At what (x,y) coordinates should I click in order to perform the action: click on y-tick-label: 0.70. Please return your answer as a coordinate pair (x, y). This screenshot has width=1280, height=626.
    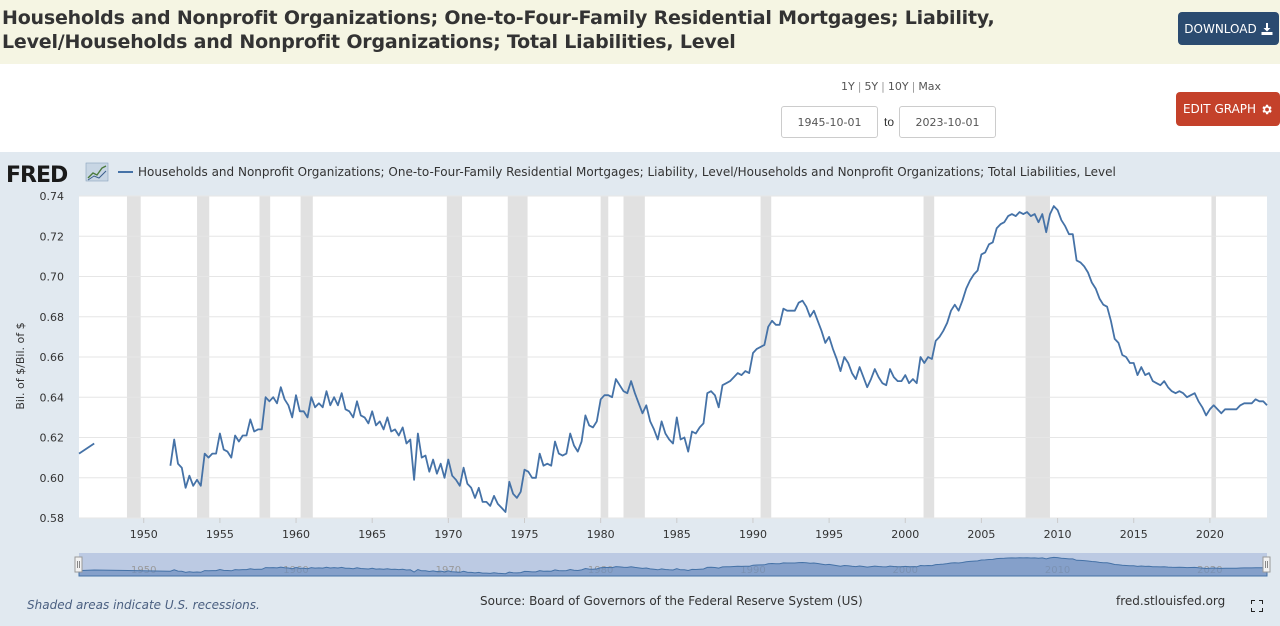
    Looking at the image, I should click on (52, 277).